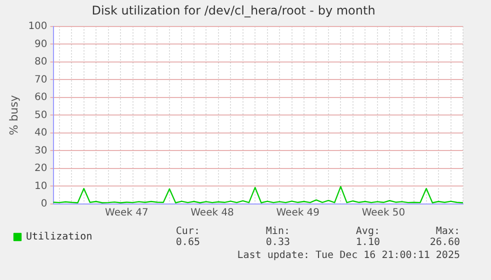  Describe the element at coordinates (188, 242) in the screenshot. I see `text: 0.65` at that location.